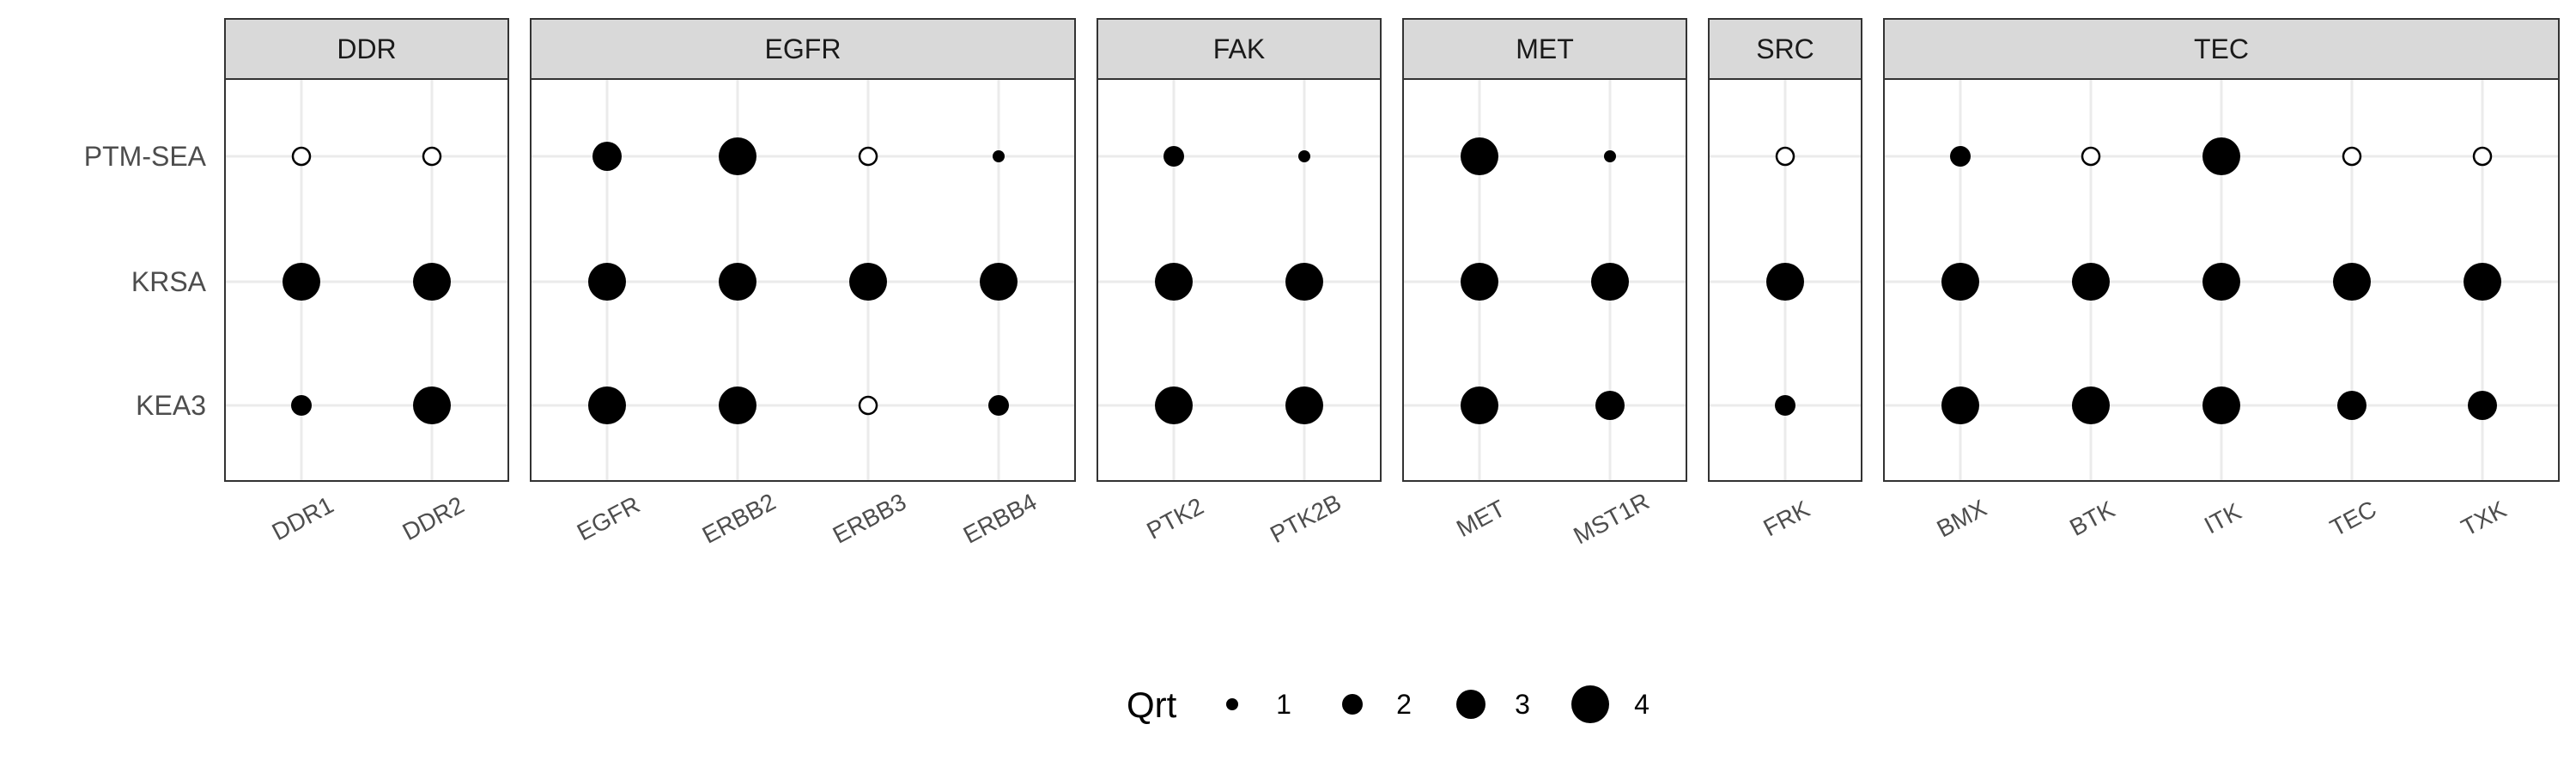  I want to click on x-tick-label: MET, so click(1481, 518).